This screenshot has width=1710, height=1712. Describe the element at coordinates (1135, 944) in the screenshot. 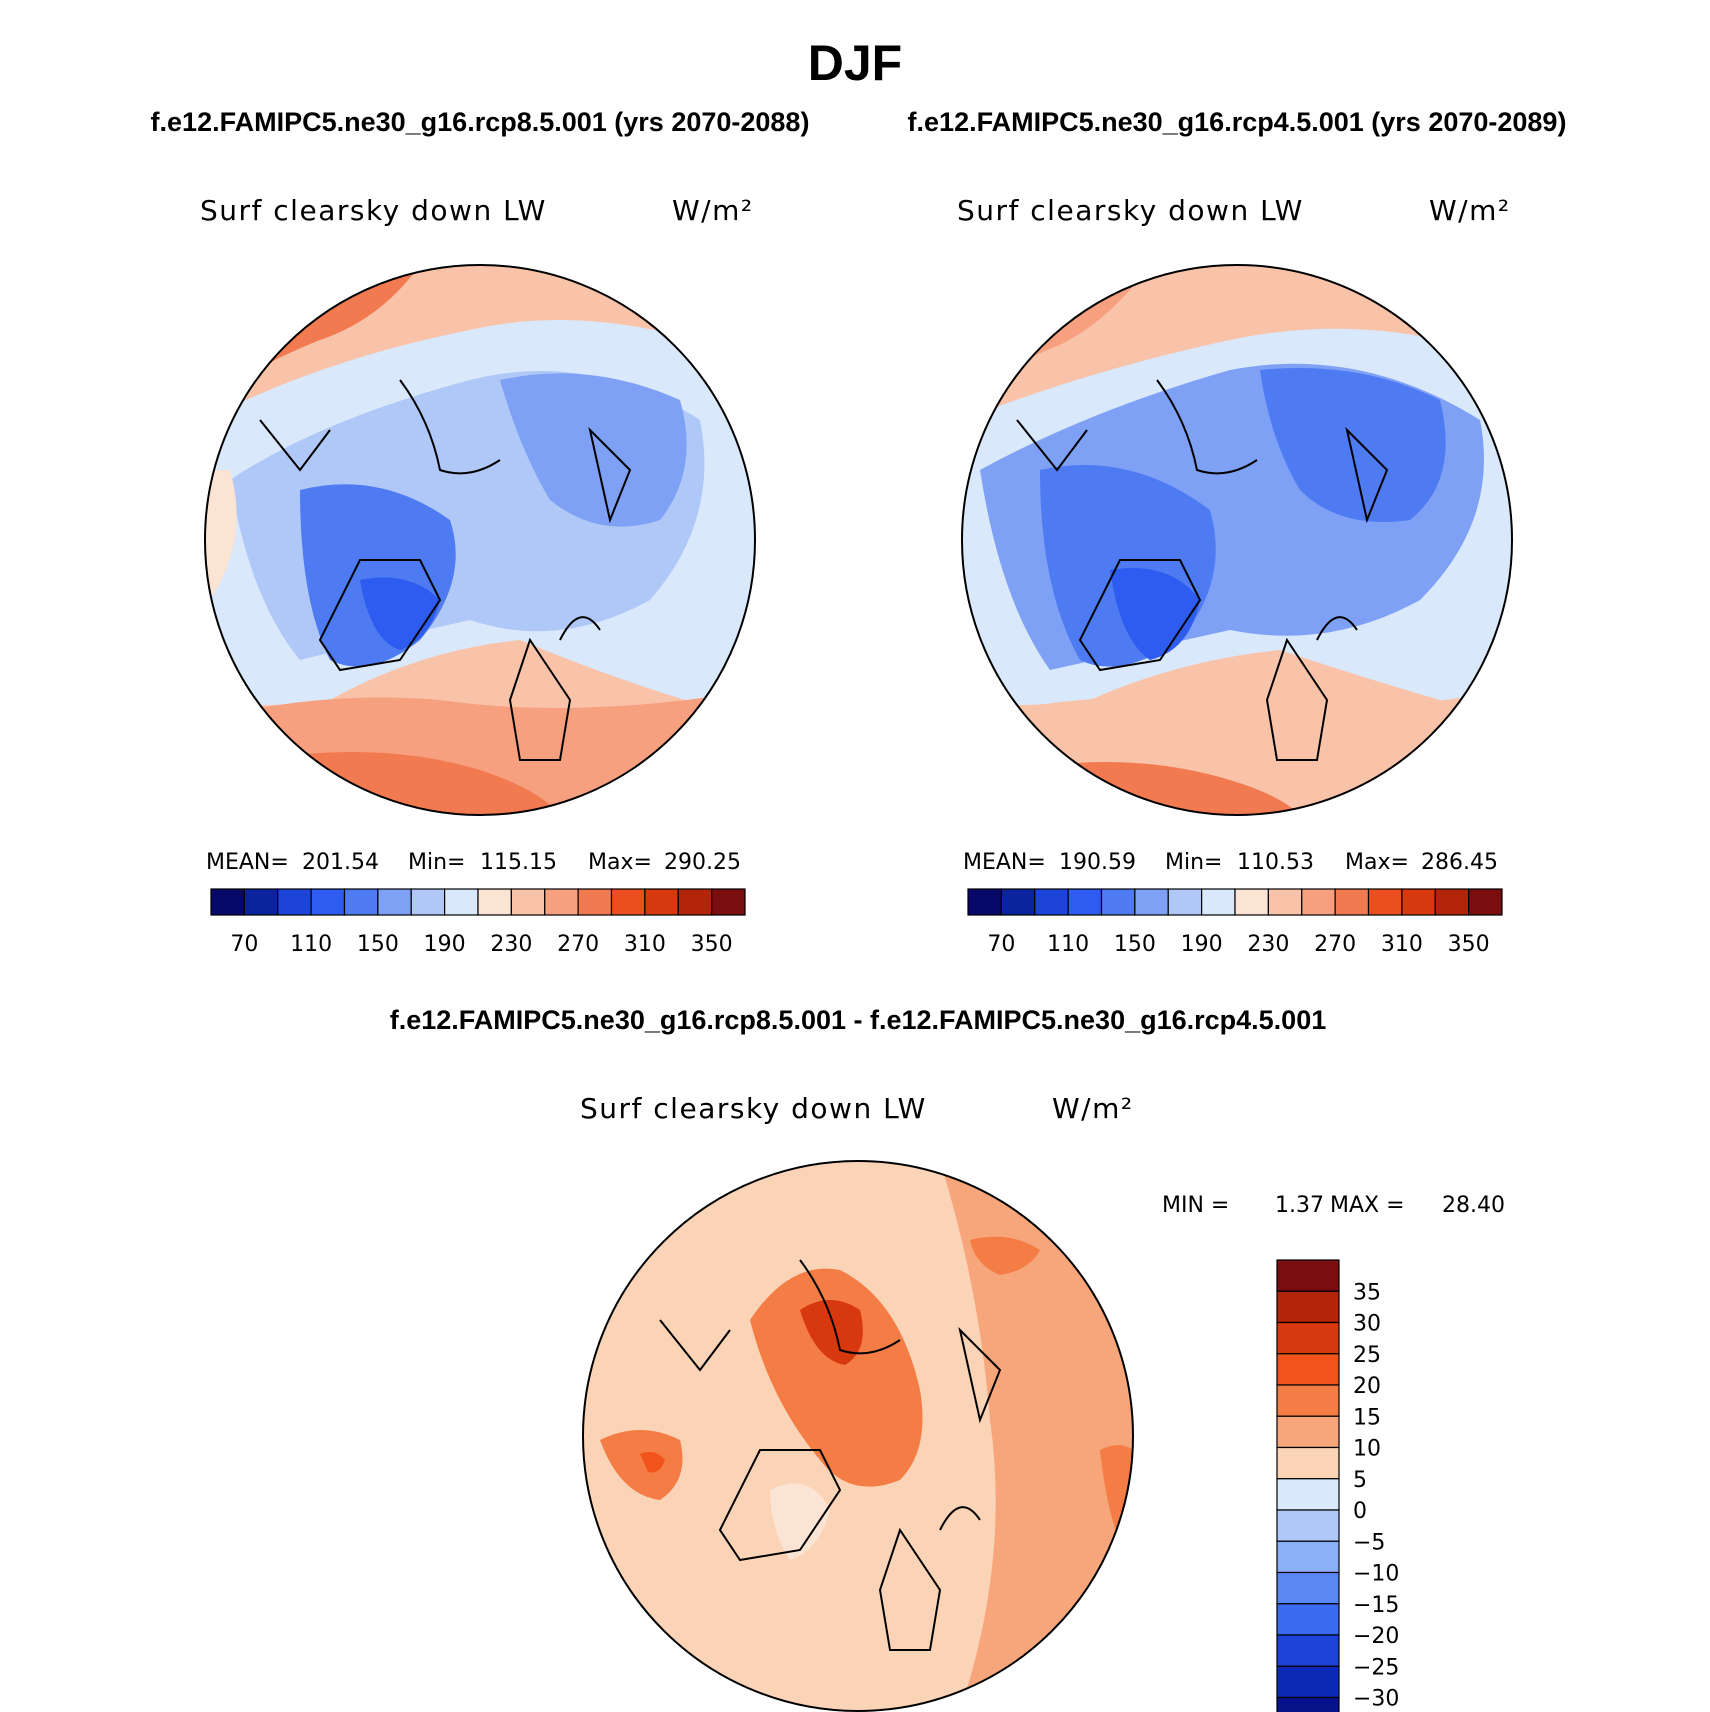

I see `right-colorbar-tick-label: 150` at that location.